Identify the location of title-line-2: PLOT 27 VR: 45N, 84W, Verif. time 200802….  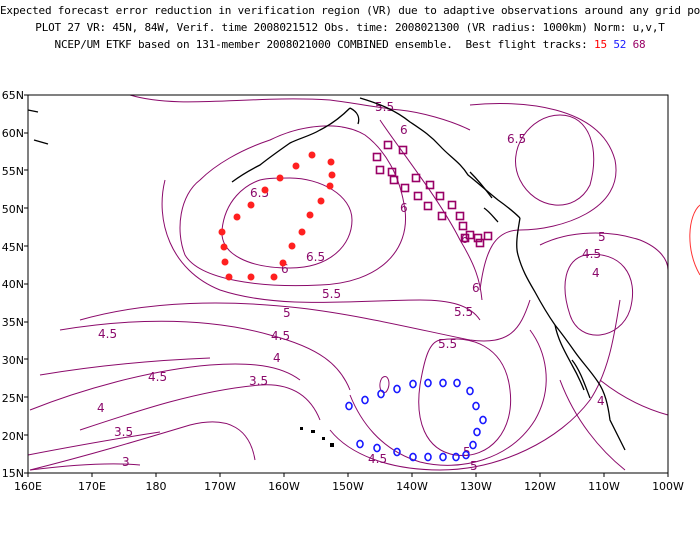
(350, 27).